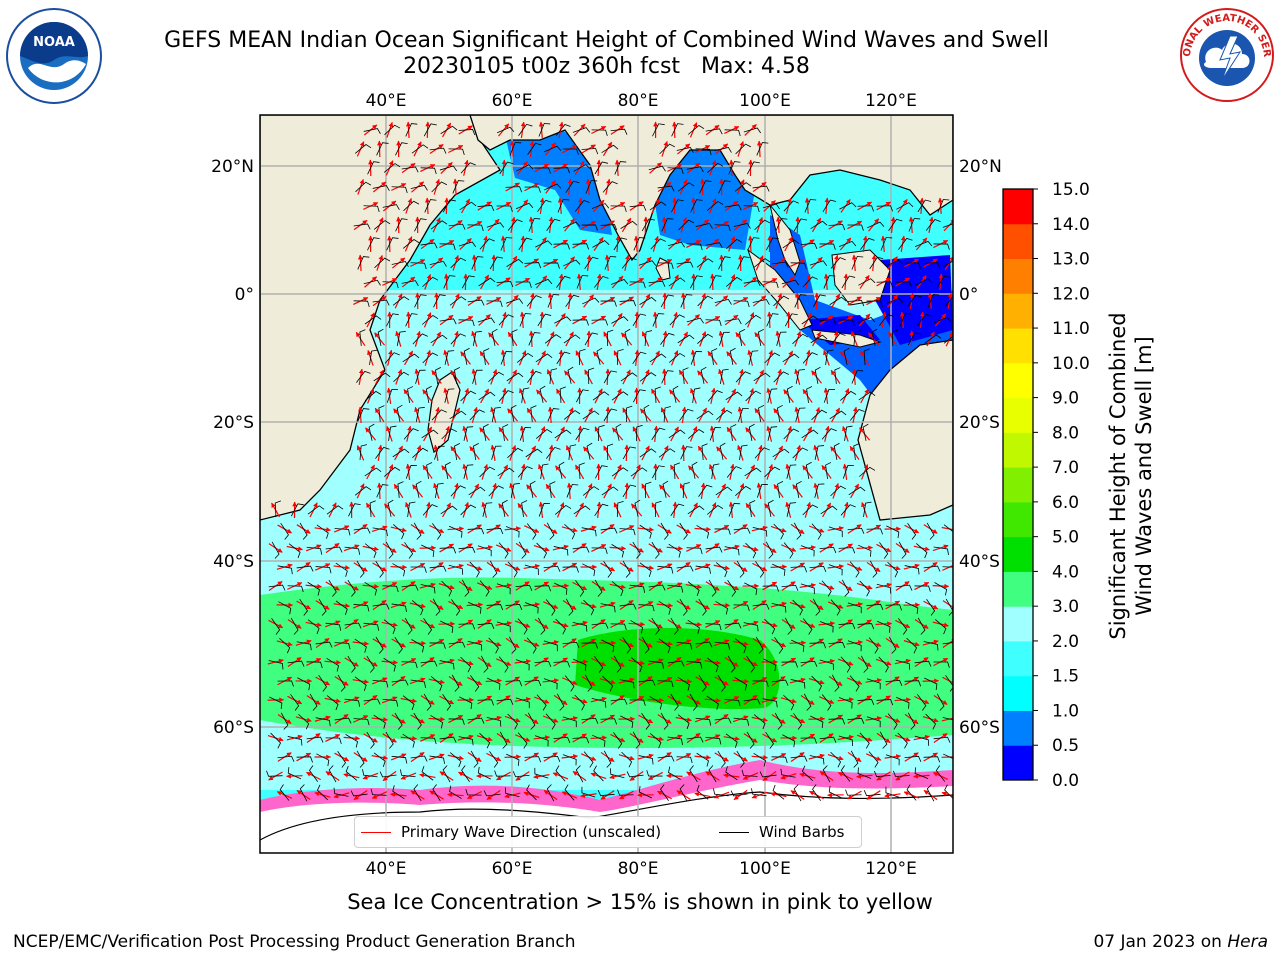 This screenshot has width=1280, height=960. What do you see at coordinates (780, 289) in the screenshot?
I see `land-sumatra` at bounding box center [780, 289].